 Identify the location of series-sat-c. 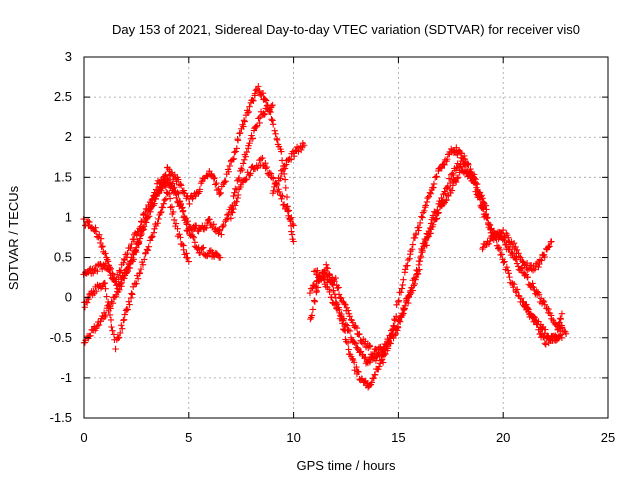
(152, 259).